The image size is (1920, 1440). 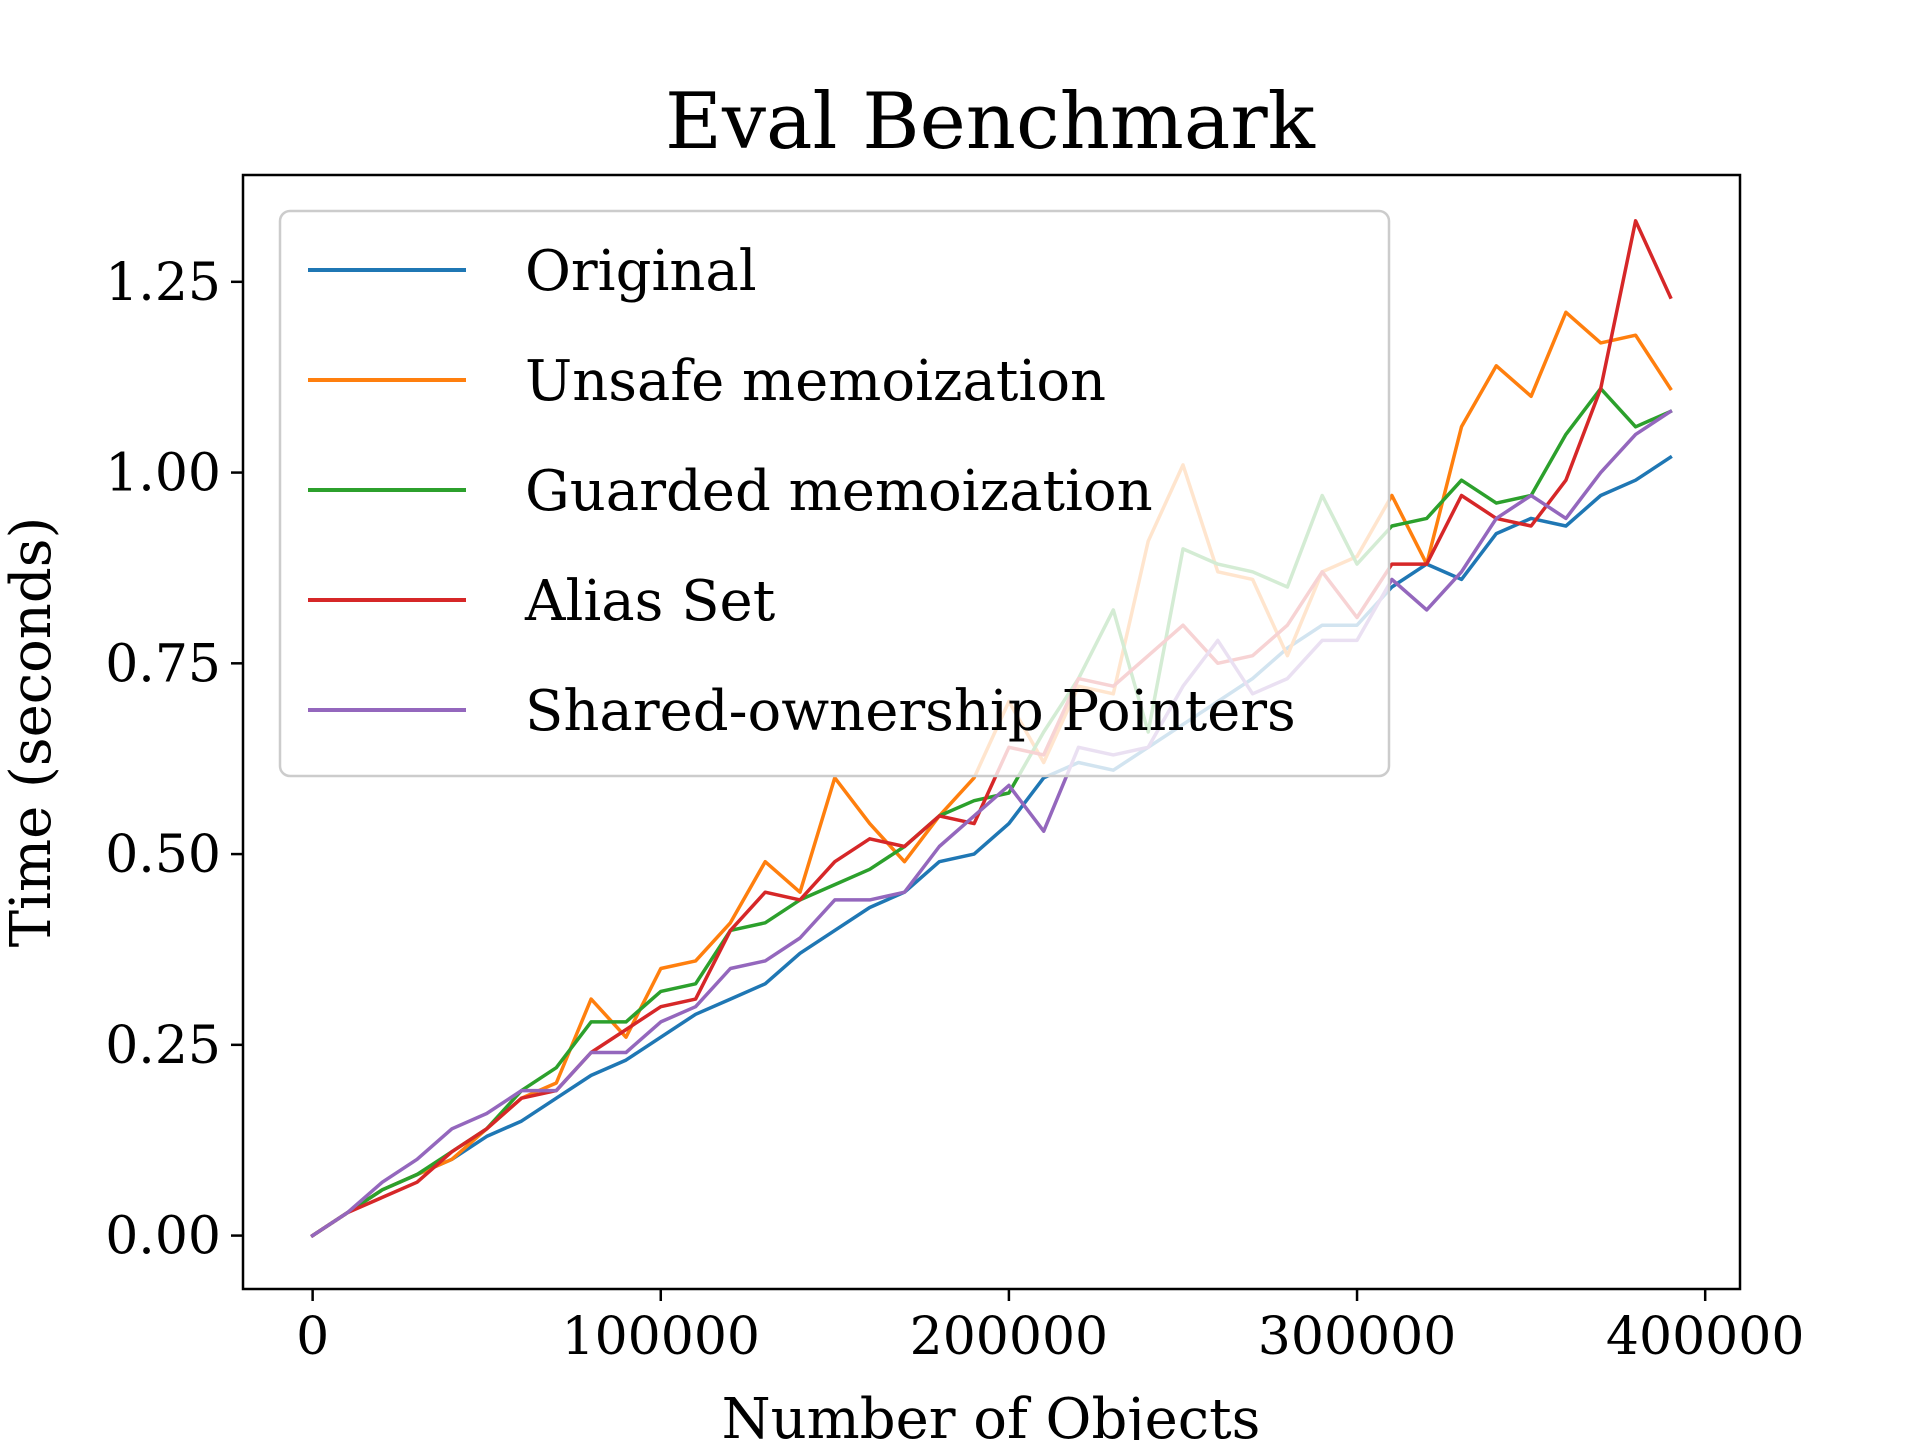 I want to click on x-tick-label: 100000, so click(x=661, y=1337).